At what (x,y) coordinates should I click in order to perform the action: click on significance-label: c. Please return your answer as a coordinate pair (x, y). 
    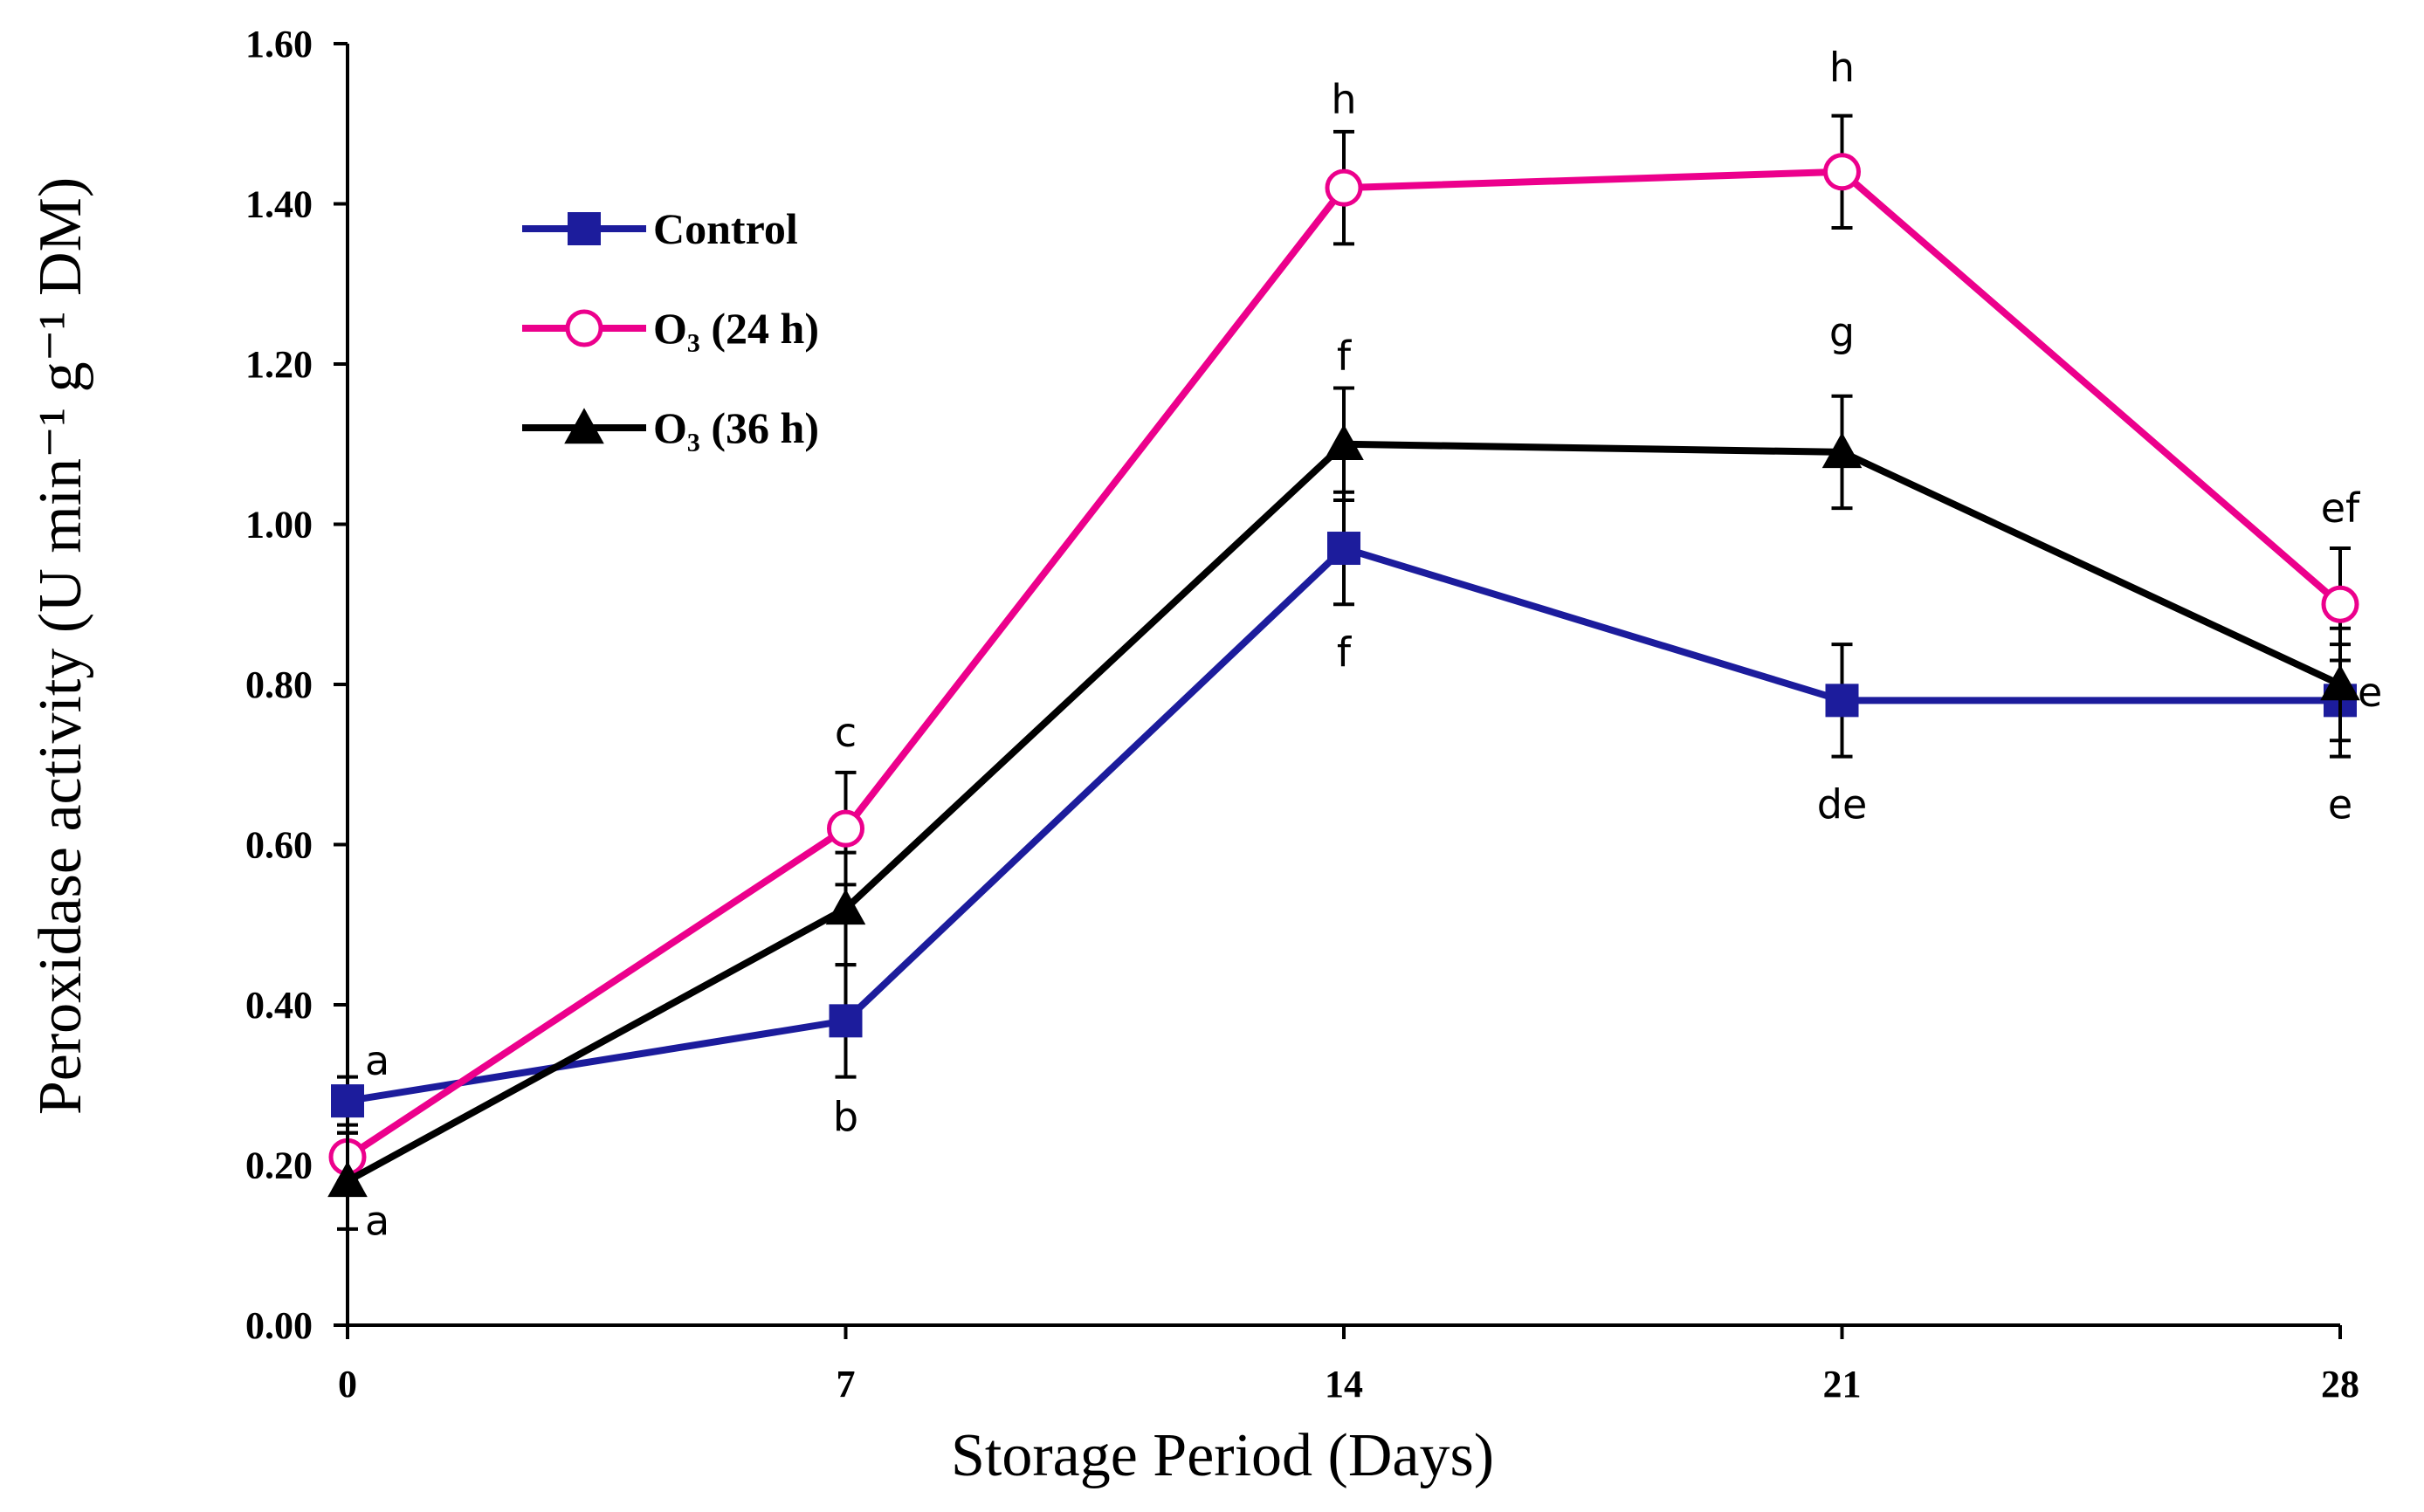
    Looking at the image, I should click on (846, 733).